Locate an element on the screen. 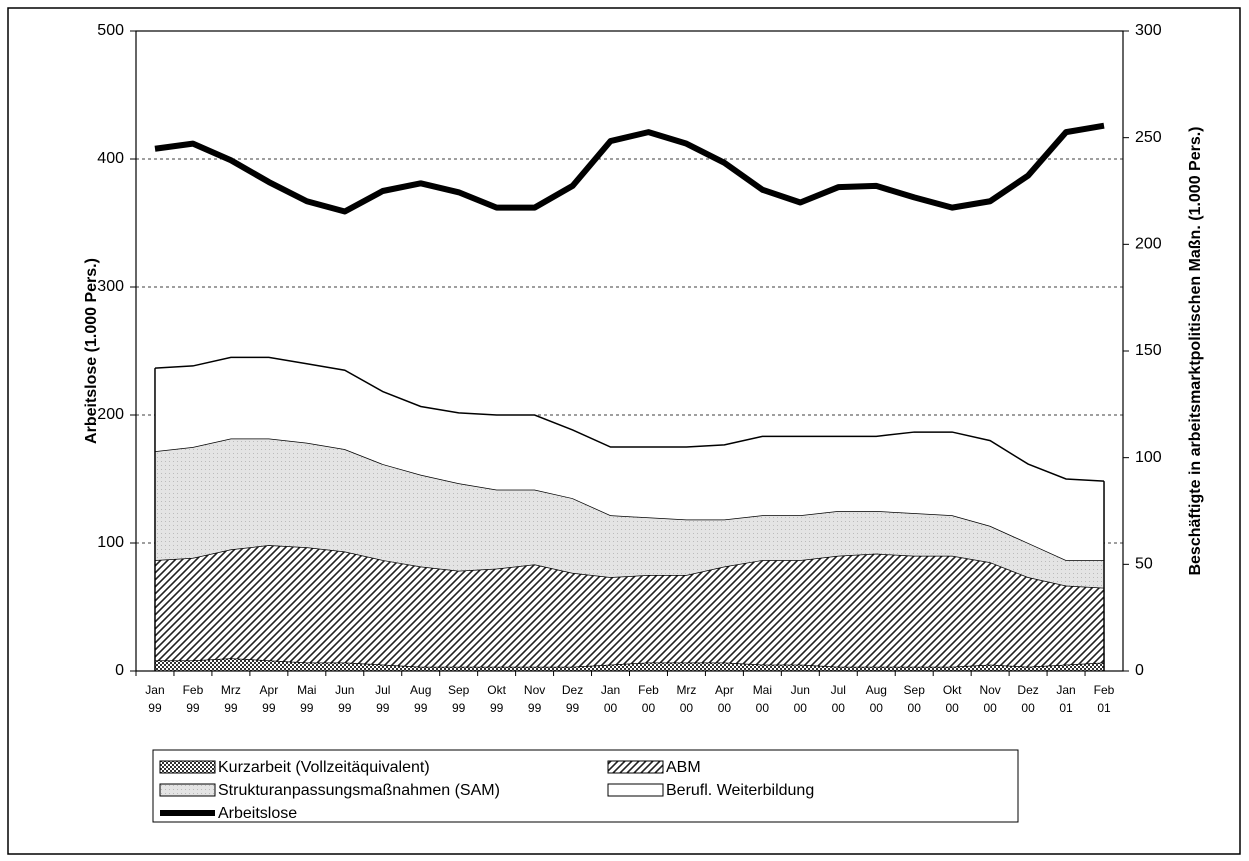 The width and height of the screenshot is (1249, 861). x-tick-label: Aug 99 is located at coordinates (421, 699).